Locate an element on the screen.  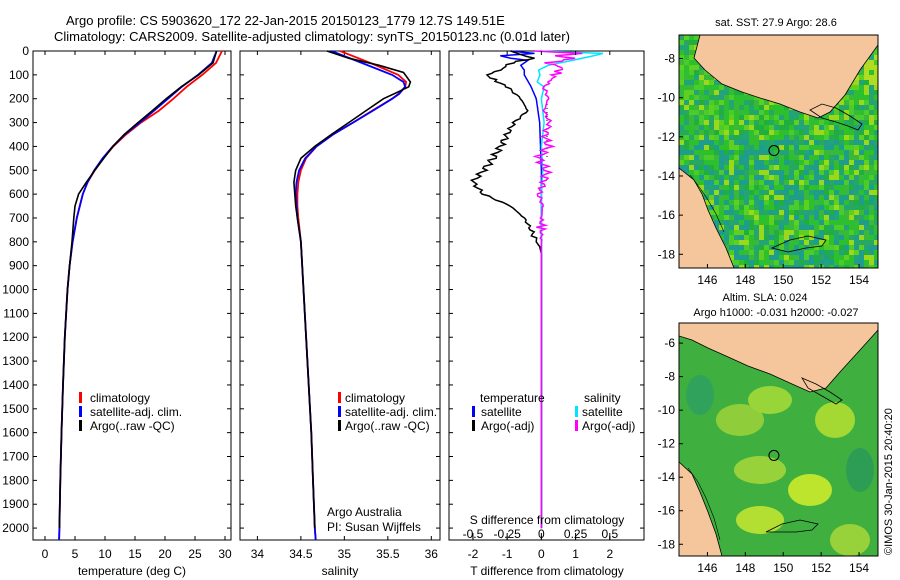
map-y-tick-label: -18 is located at coordinates (667, 544).